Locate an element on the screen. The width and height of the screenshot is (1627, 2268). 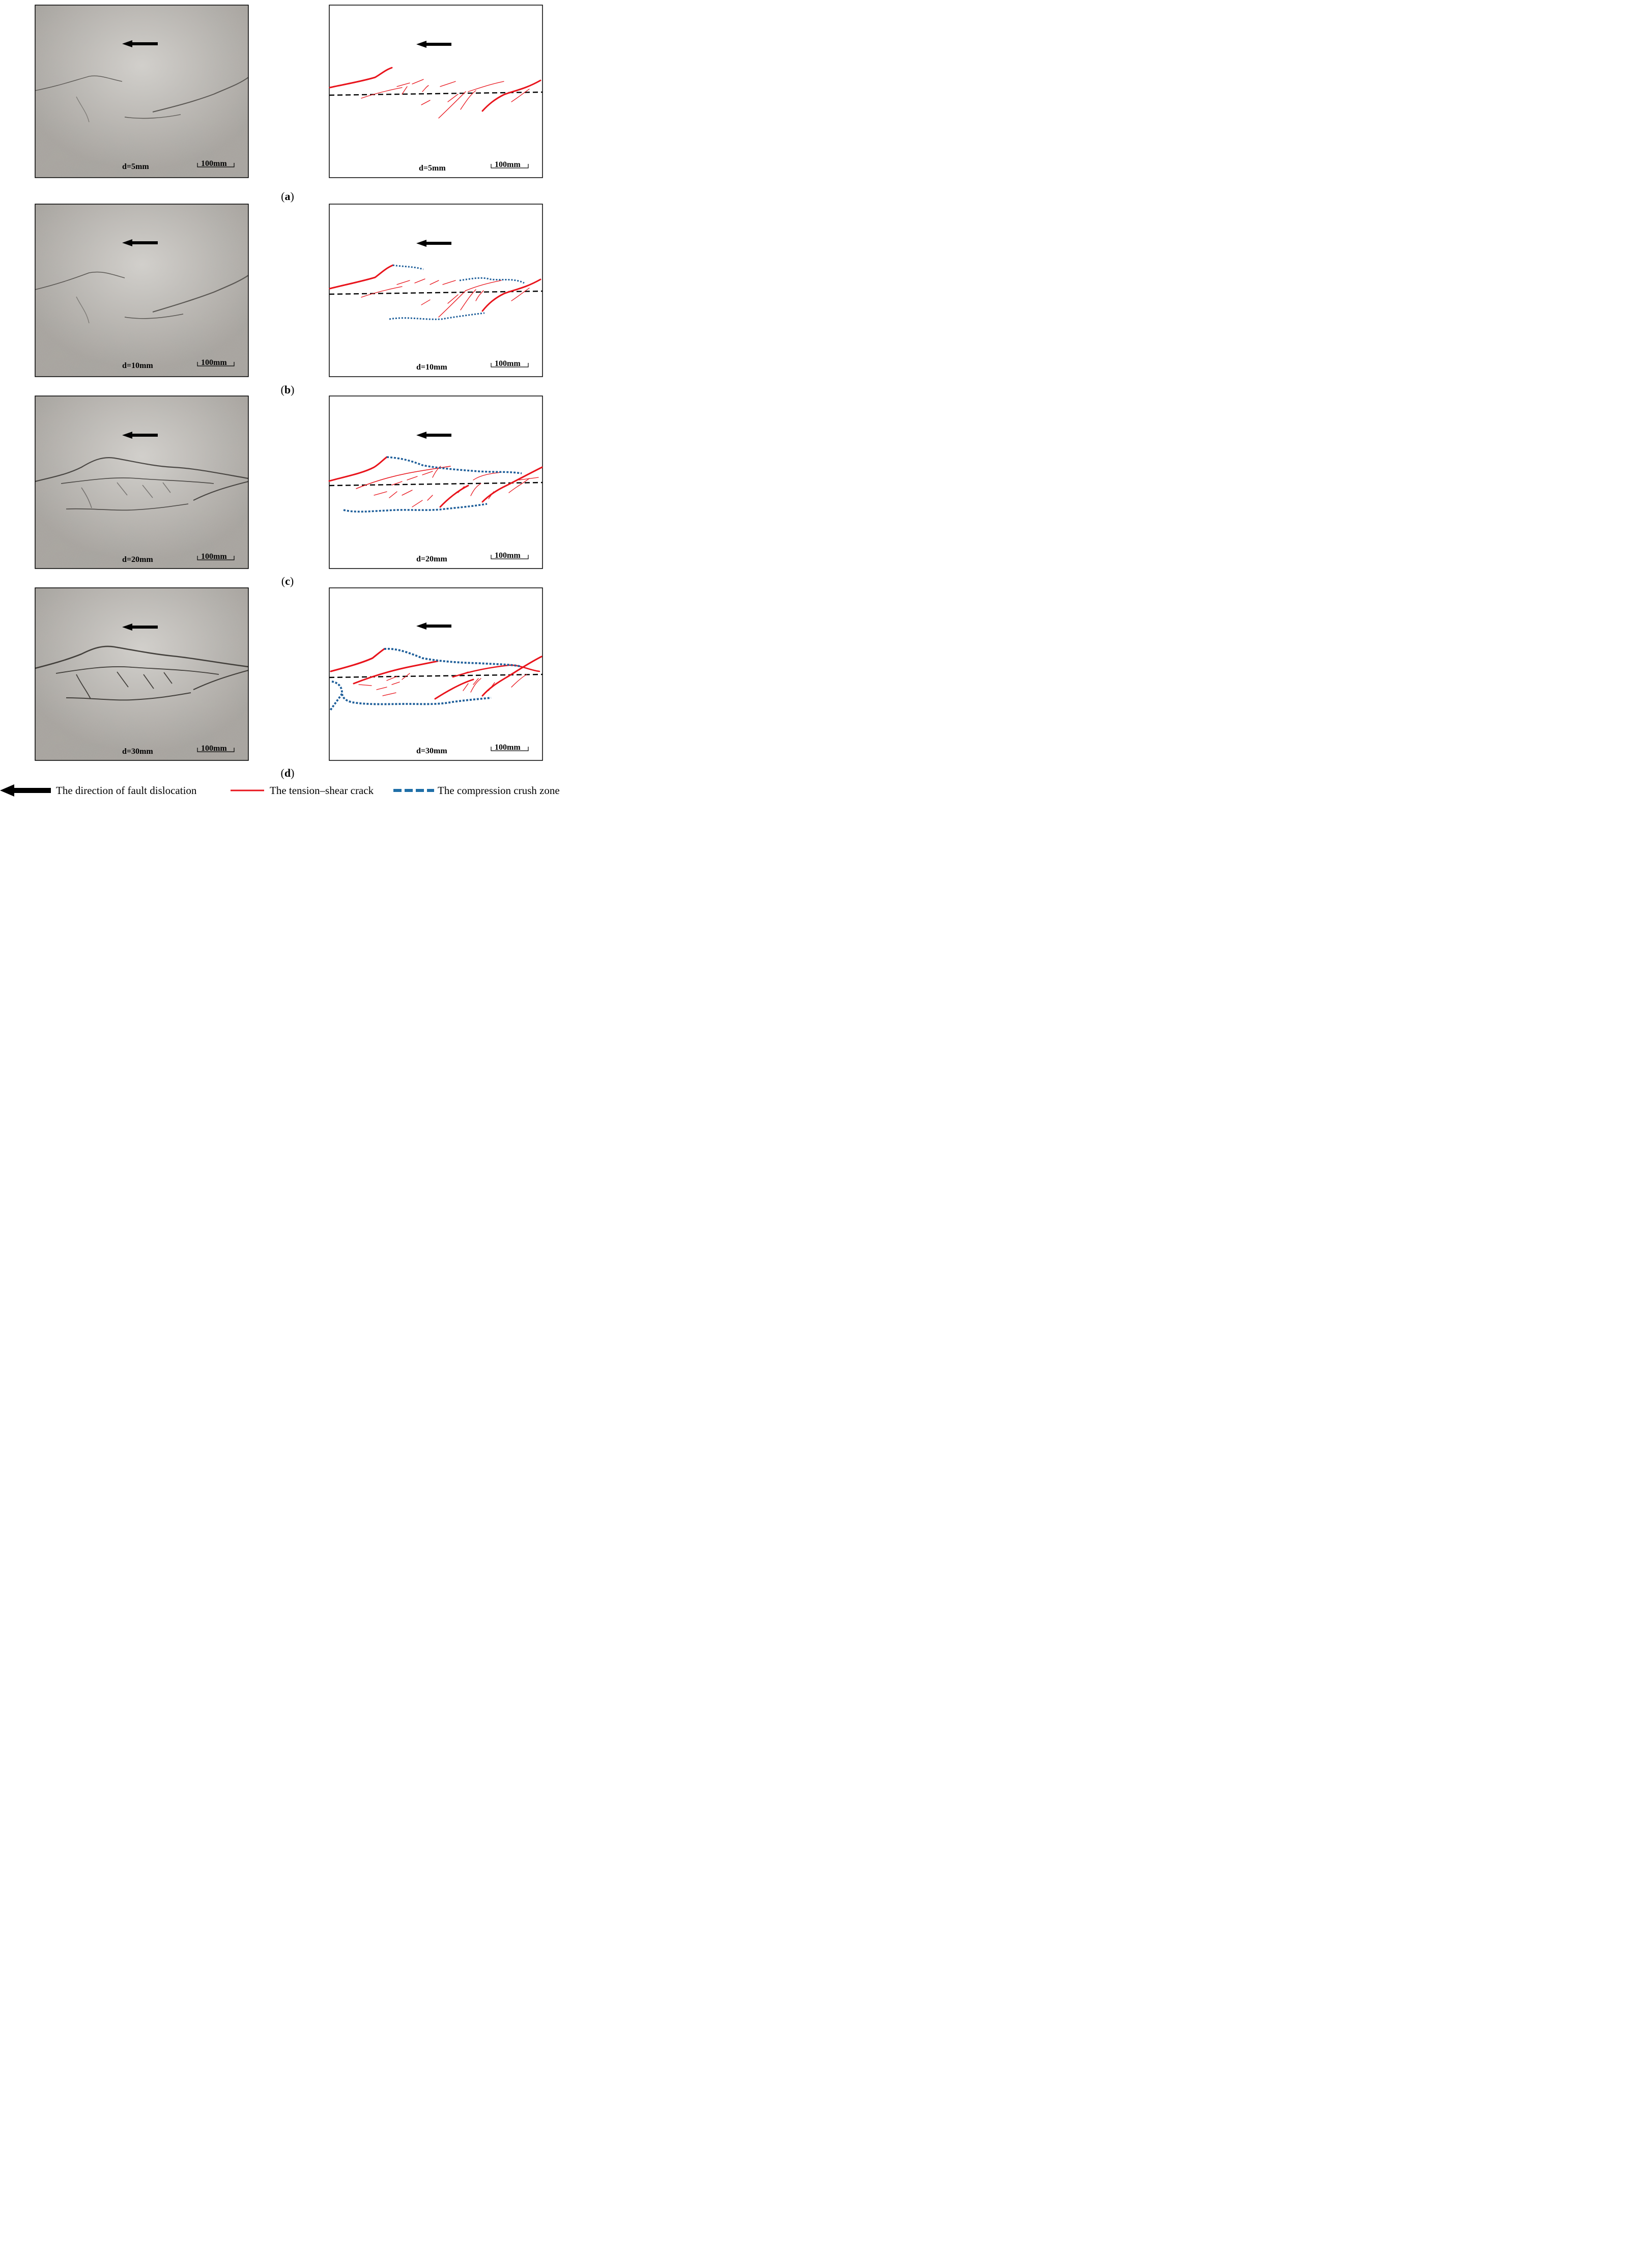
crack-evolution-figure: d=5mm 100mm is located at coordinates (280, 401).